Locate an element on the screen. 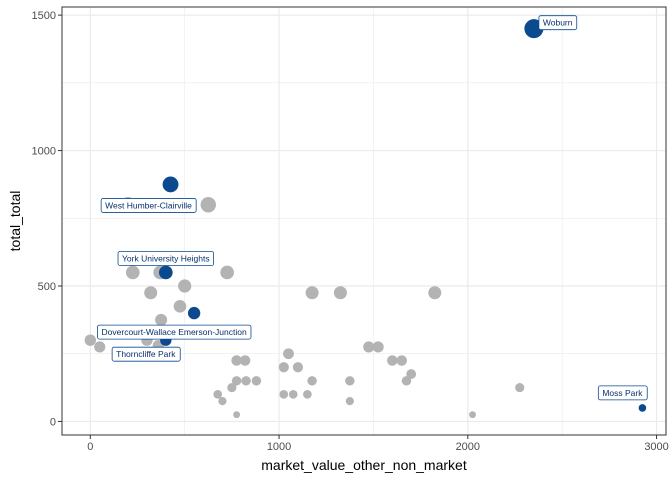 The height and width of the screenshot is (480, 672). callout-label: Dovercourt-Wallace Emerson-Junction is located at coordinates (174, 332).